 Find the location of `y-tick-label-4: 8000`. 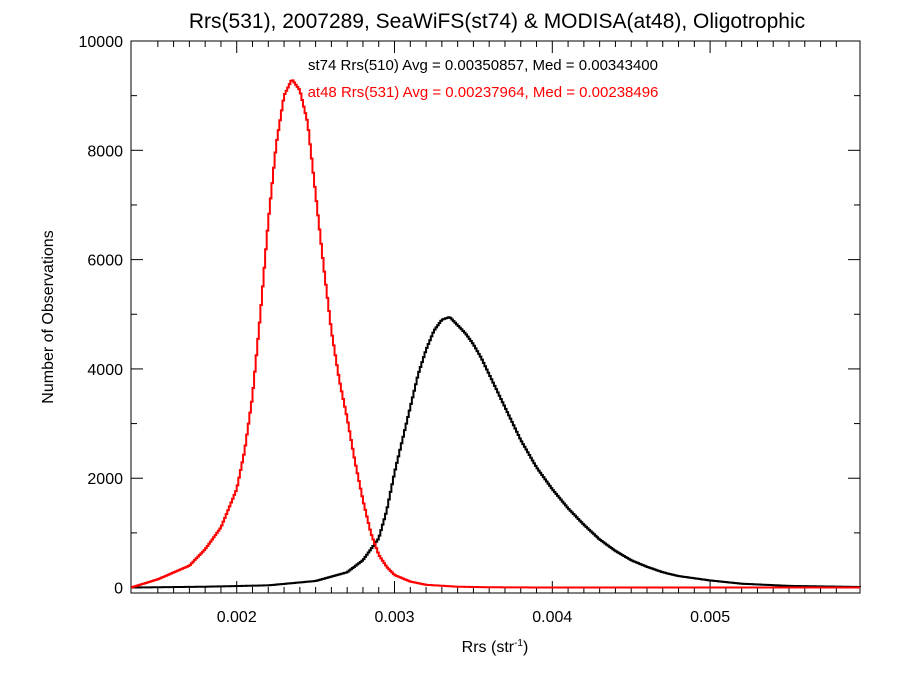

y-tick-label-4: 8000 is located at coordinates (105, 151).